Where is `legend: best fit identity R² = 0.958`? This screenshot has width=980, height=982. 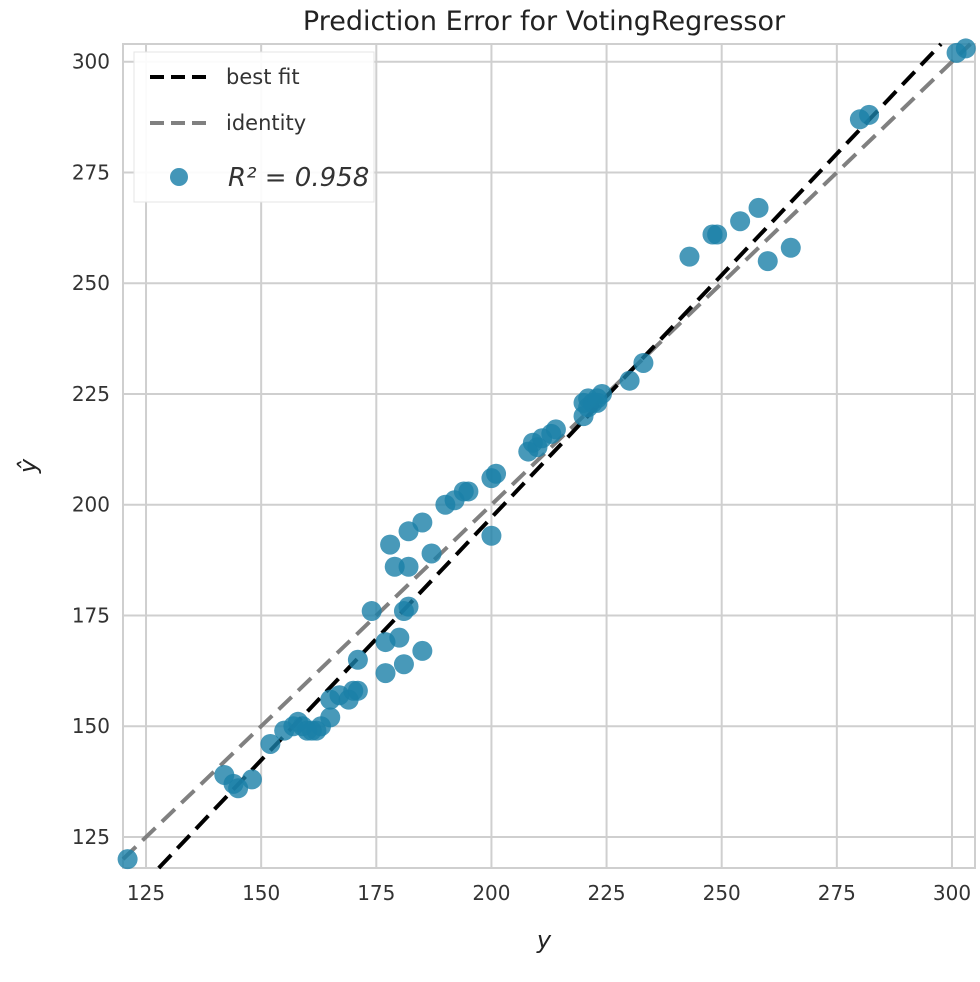
legend: best fit identity R² = 0.958 is located at coordinates (254, 127).